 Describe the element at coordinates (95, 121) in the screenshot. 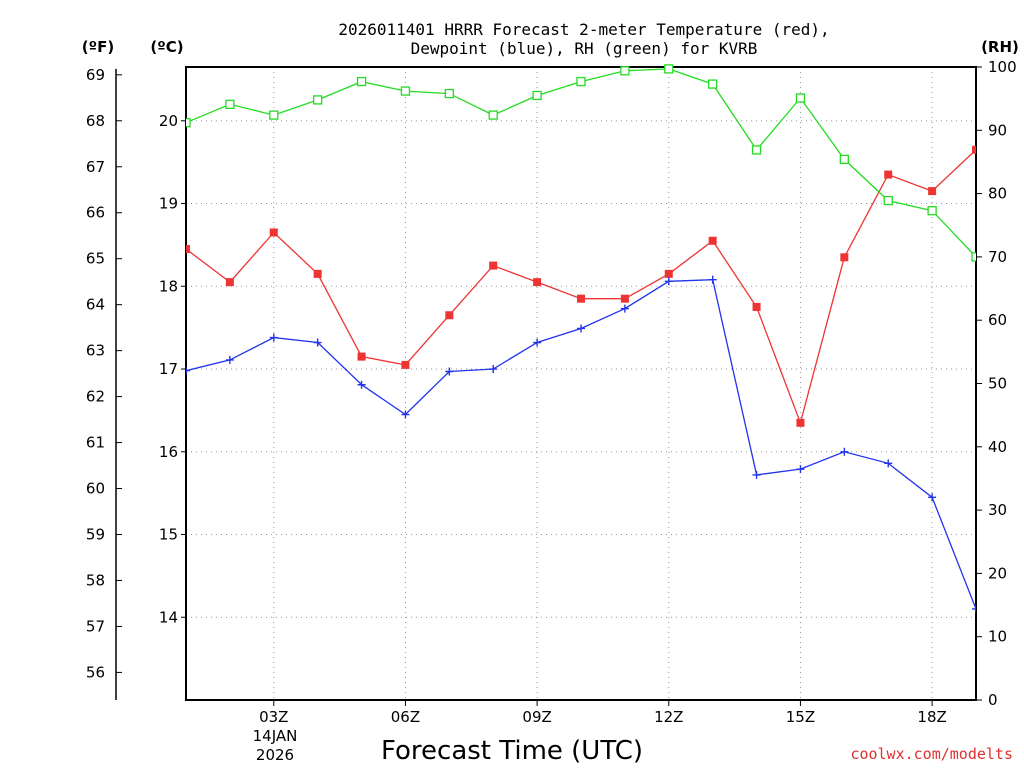

I see `fahrenheit-tick-label: 68` at that location.